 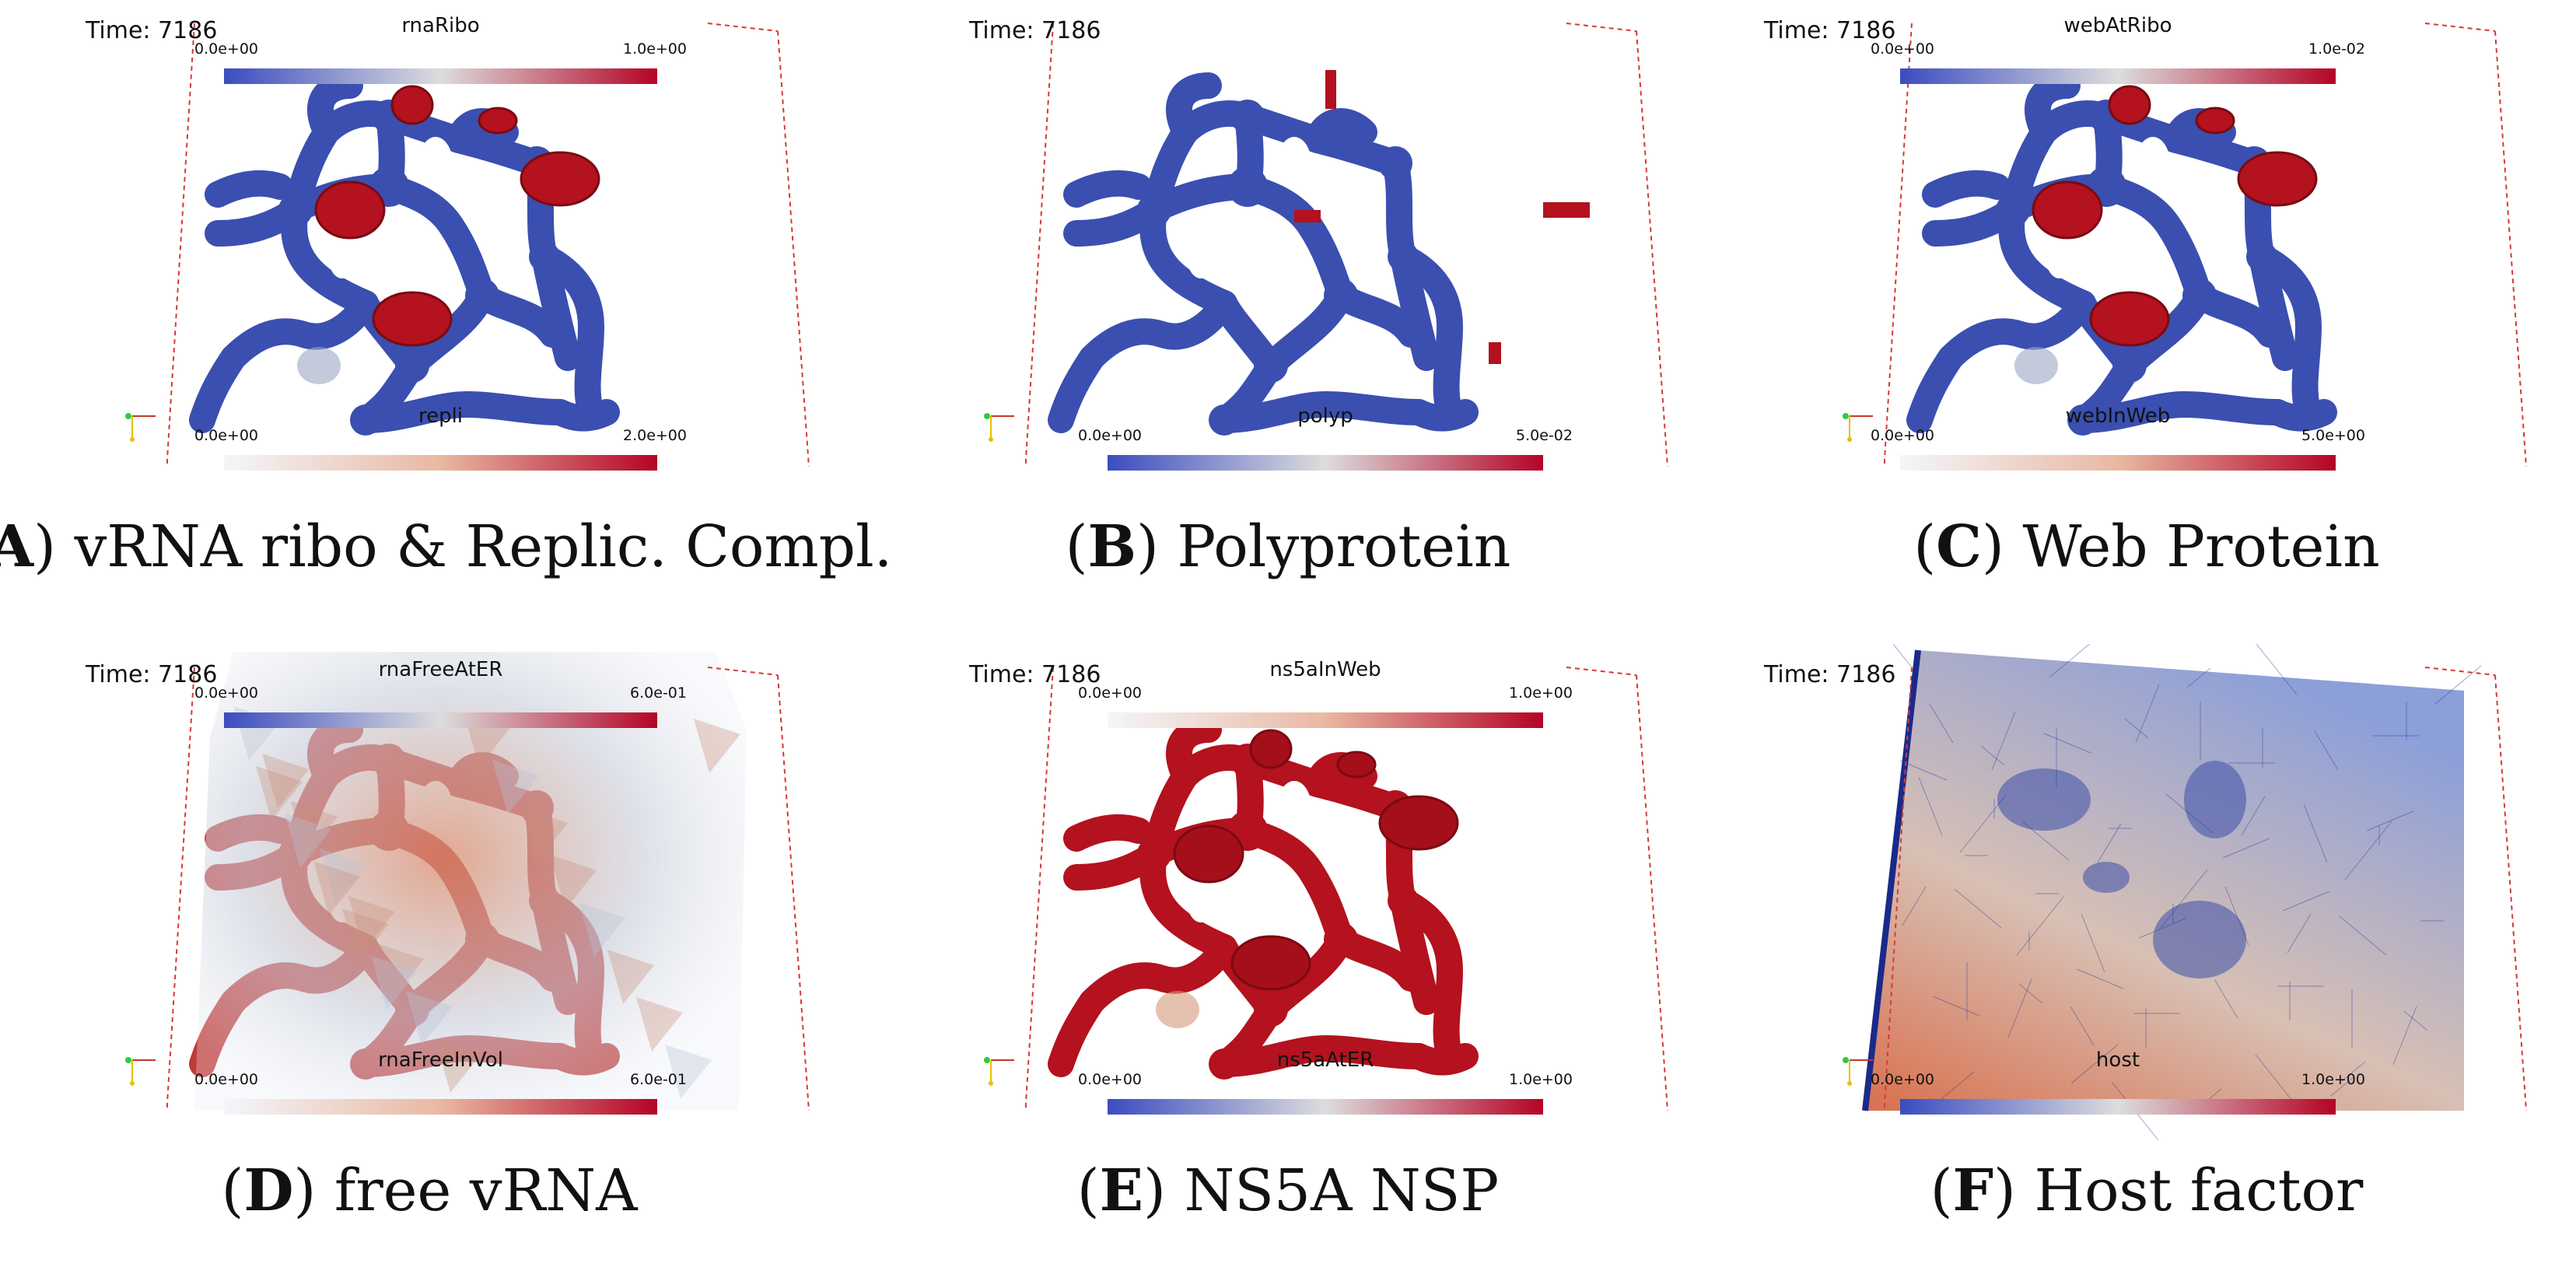 What do you see at coordinates (655, 435) in the screenshot?
I see `bottom-colorbar-max: 2.0e+00` at bounding box center [655, 435].